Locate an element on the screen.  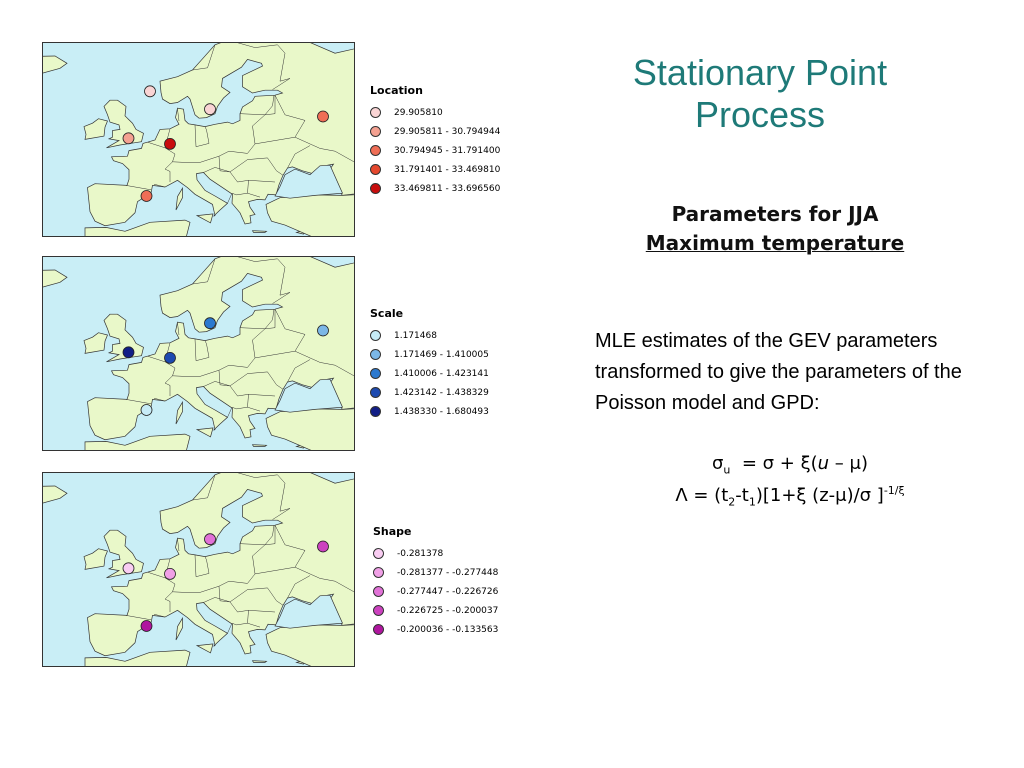
location-legend-row: 31.791401 - 33.469810 is located at coordinates (435, 169).